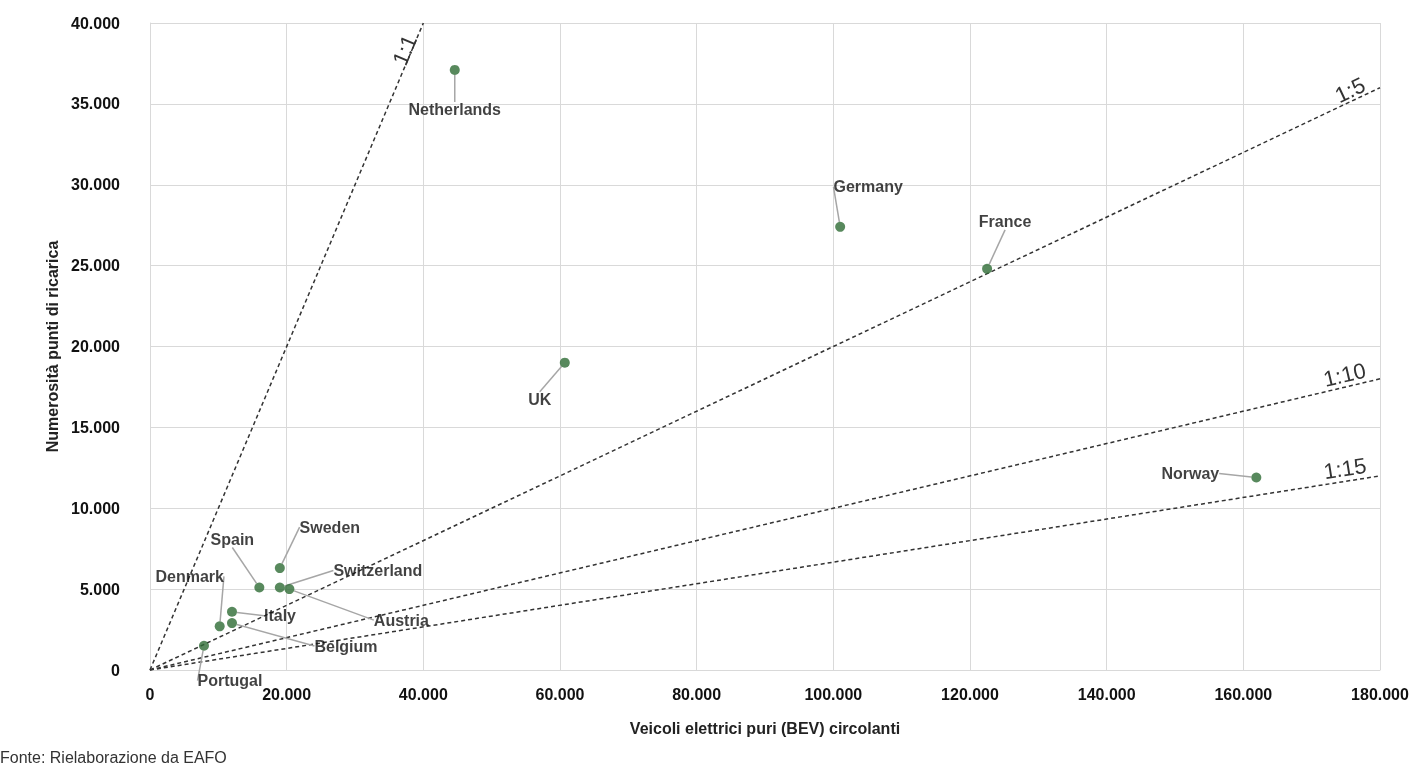 The height and width of the screenshot is (767, 1428). Describe the element at coordinates (96, 346) in the screenshot. I see `y-tick-label: 20.000` at that location.